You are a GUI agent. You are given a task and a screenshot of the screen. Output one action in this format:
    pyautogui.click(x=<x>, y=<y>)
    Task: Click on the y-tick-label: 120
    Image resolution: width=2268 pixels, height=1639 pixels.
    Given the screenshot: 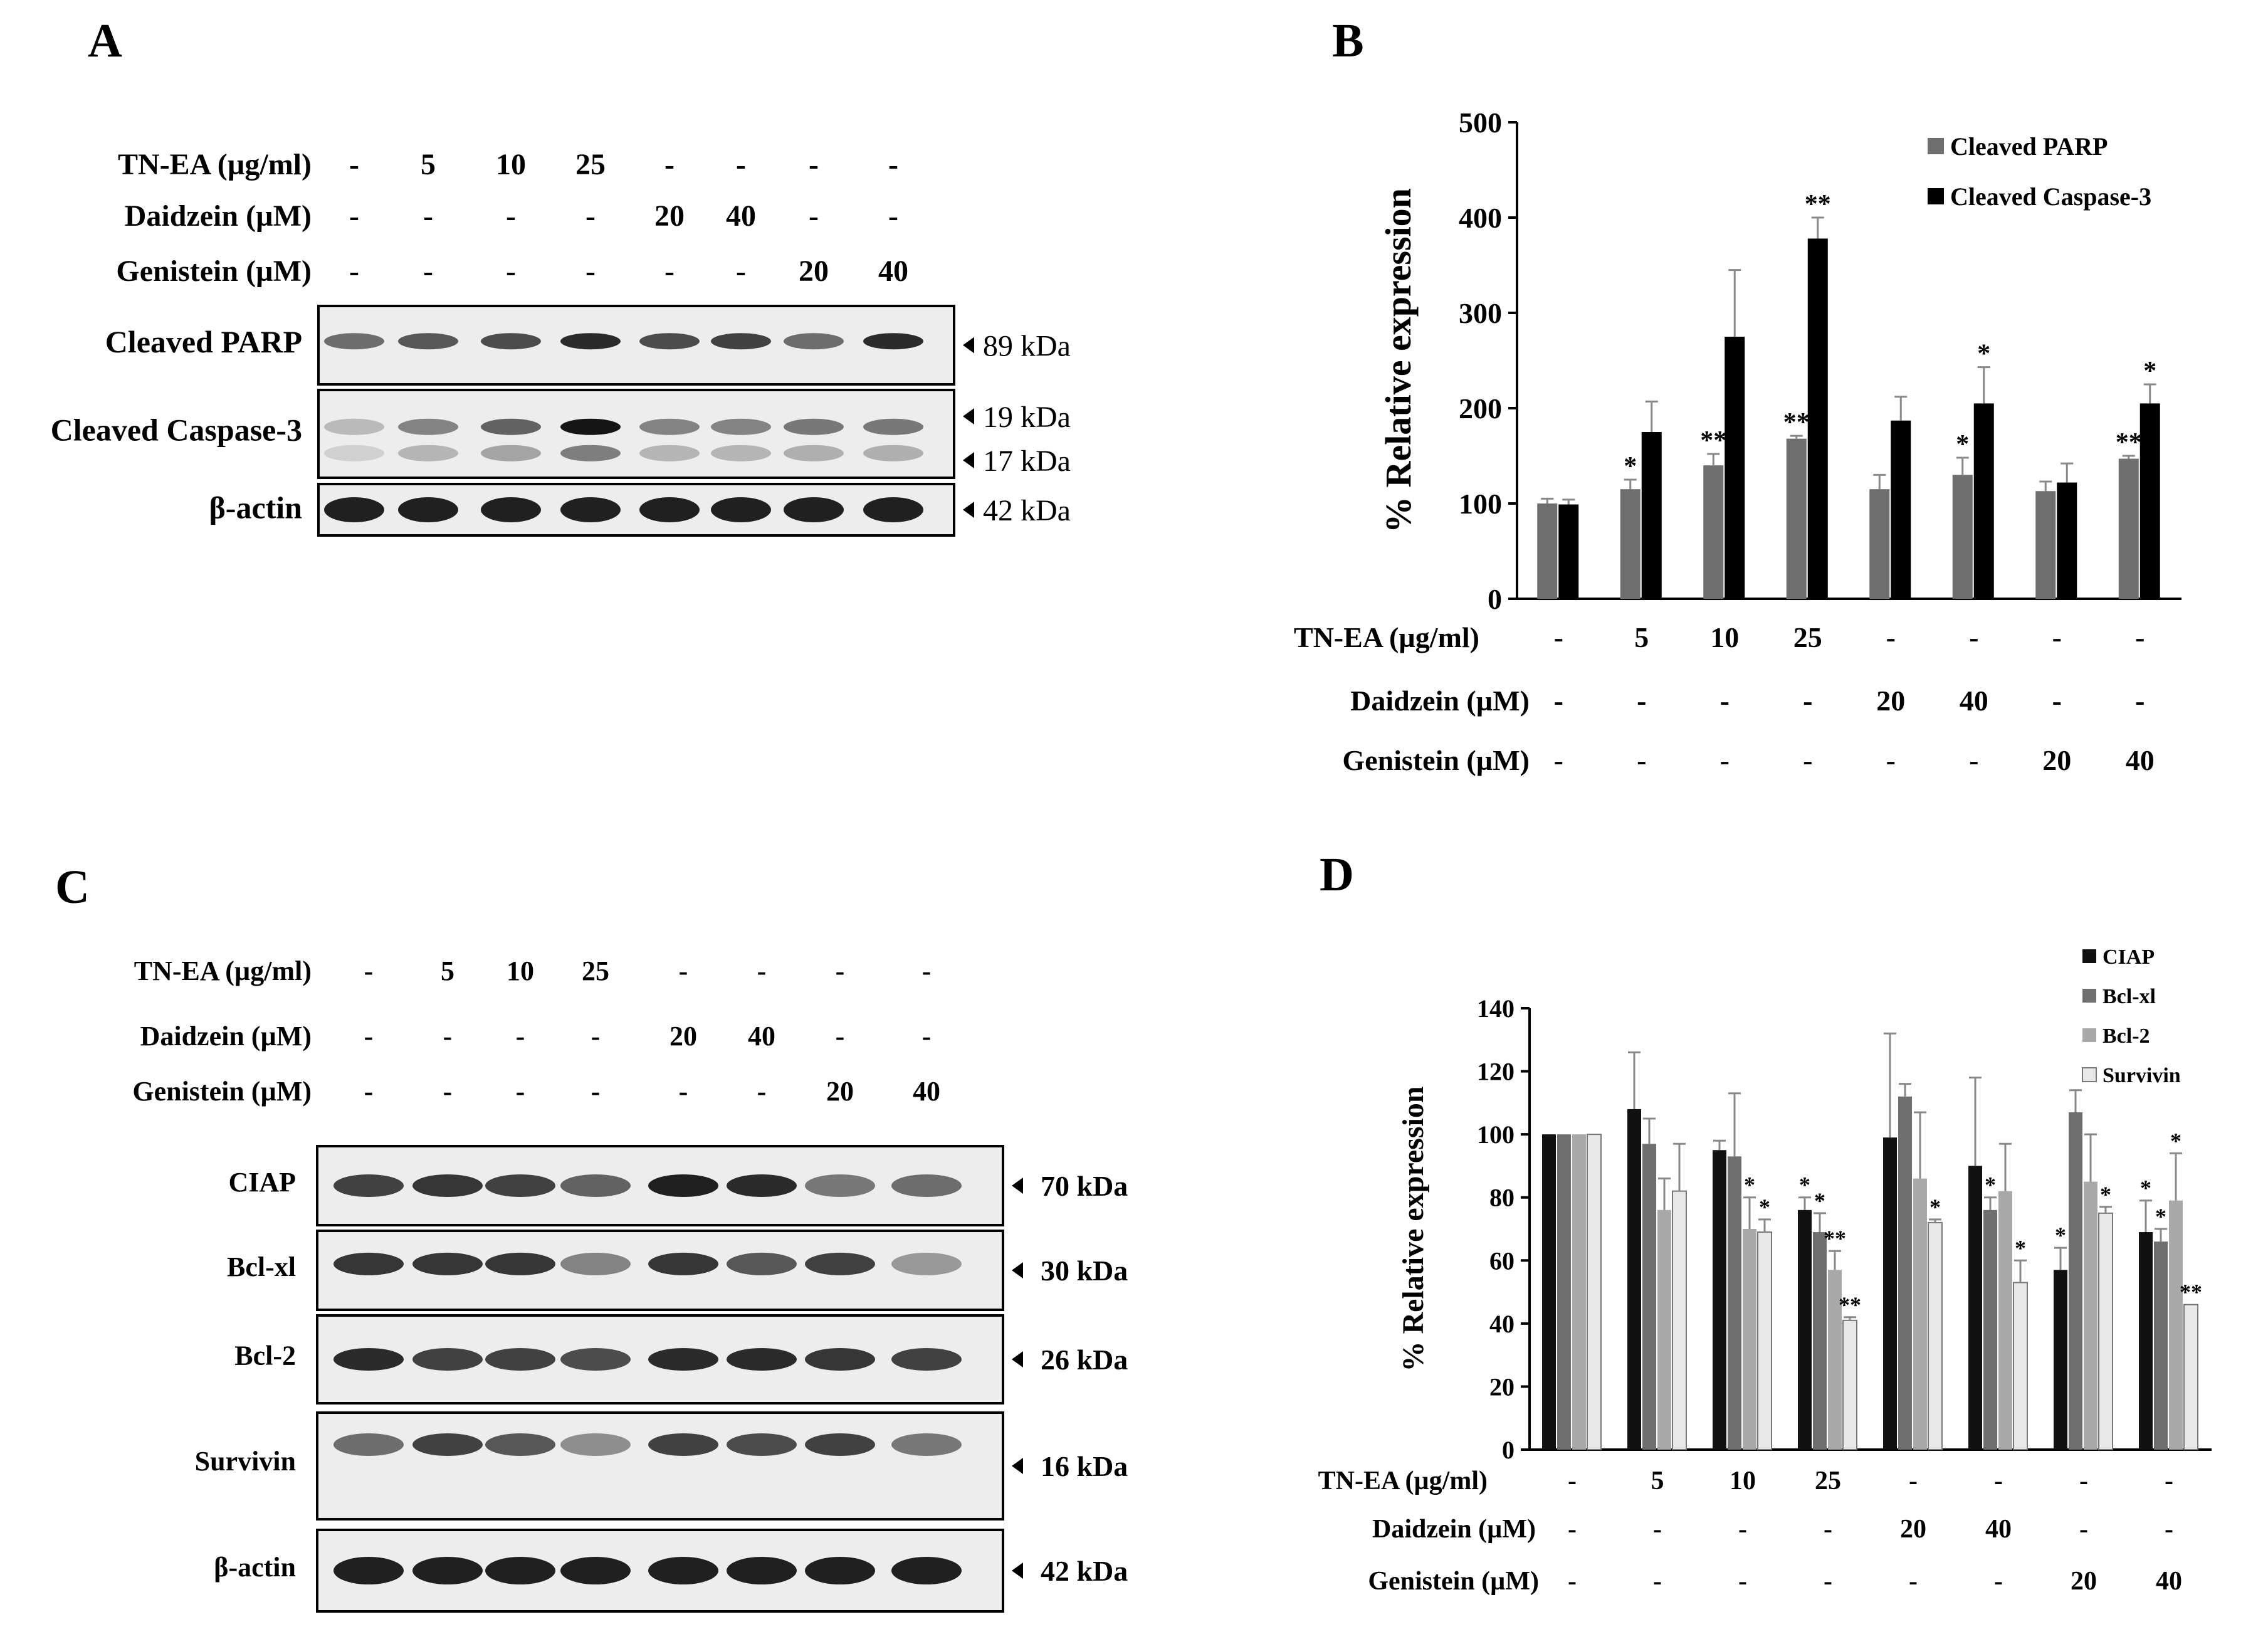 What is the action you would take?
    pyautogui.click(x=1496, y=1072)
    